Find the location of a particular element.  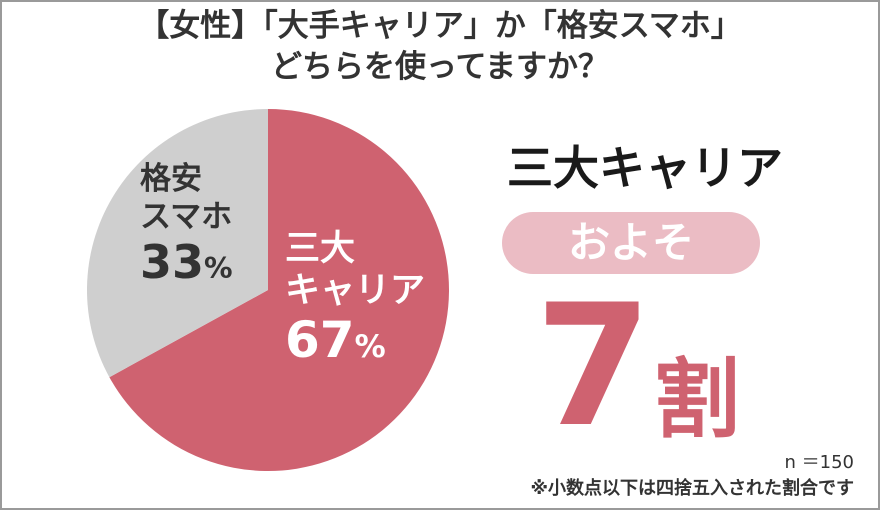

chart-title-line2: どちらを使ってますか？ is located at coordinates (440, 67).